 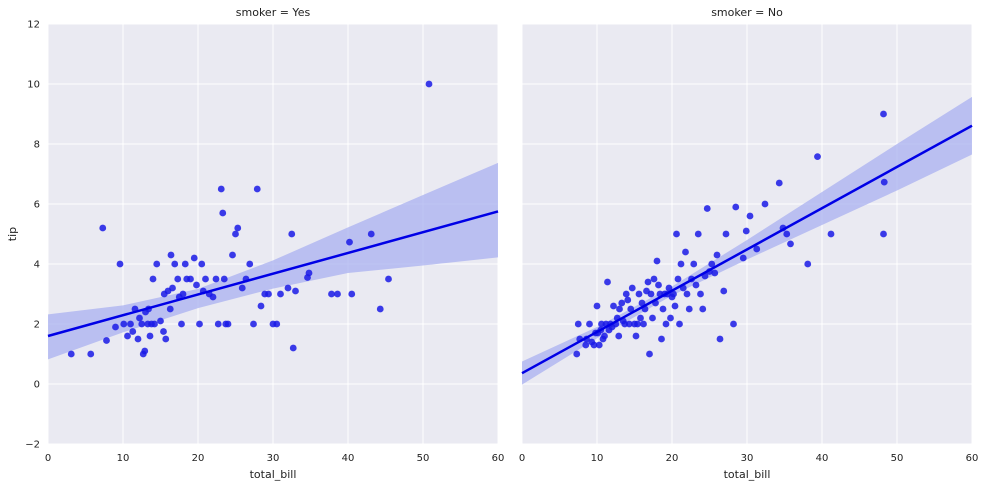 What do you see at coordinates (747, 458) in the screenshot?
I see `x-tick-label: 30` at bounding box center [747, 458].